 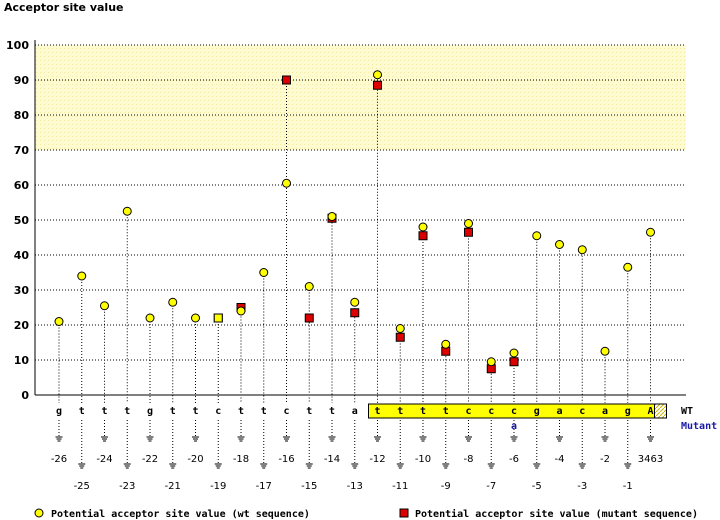 I want to click on y-tick-label-50: 50, so click(x=22, y=220).